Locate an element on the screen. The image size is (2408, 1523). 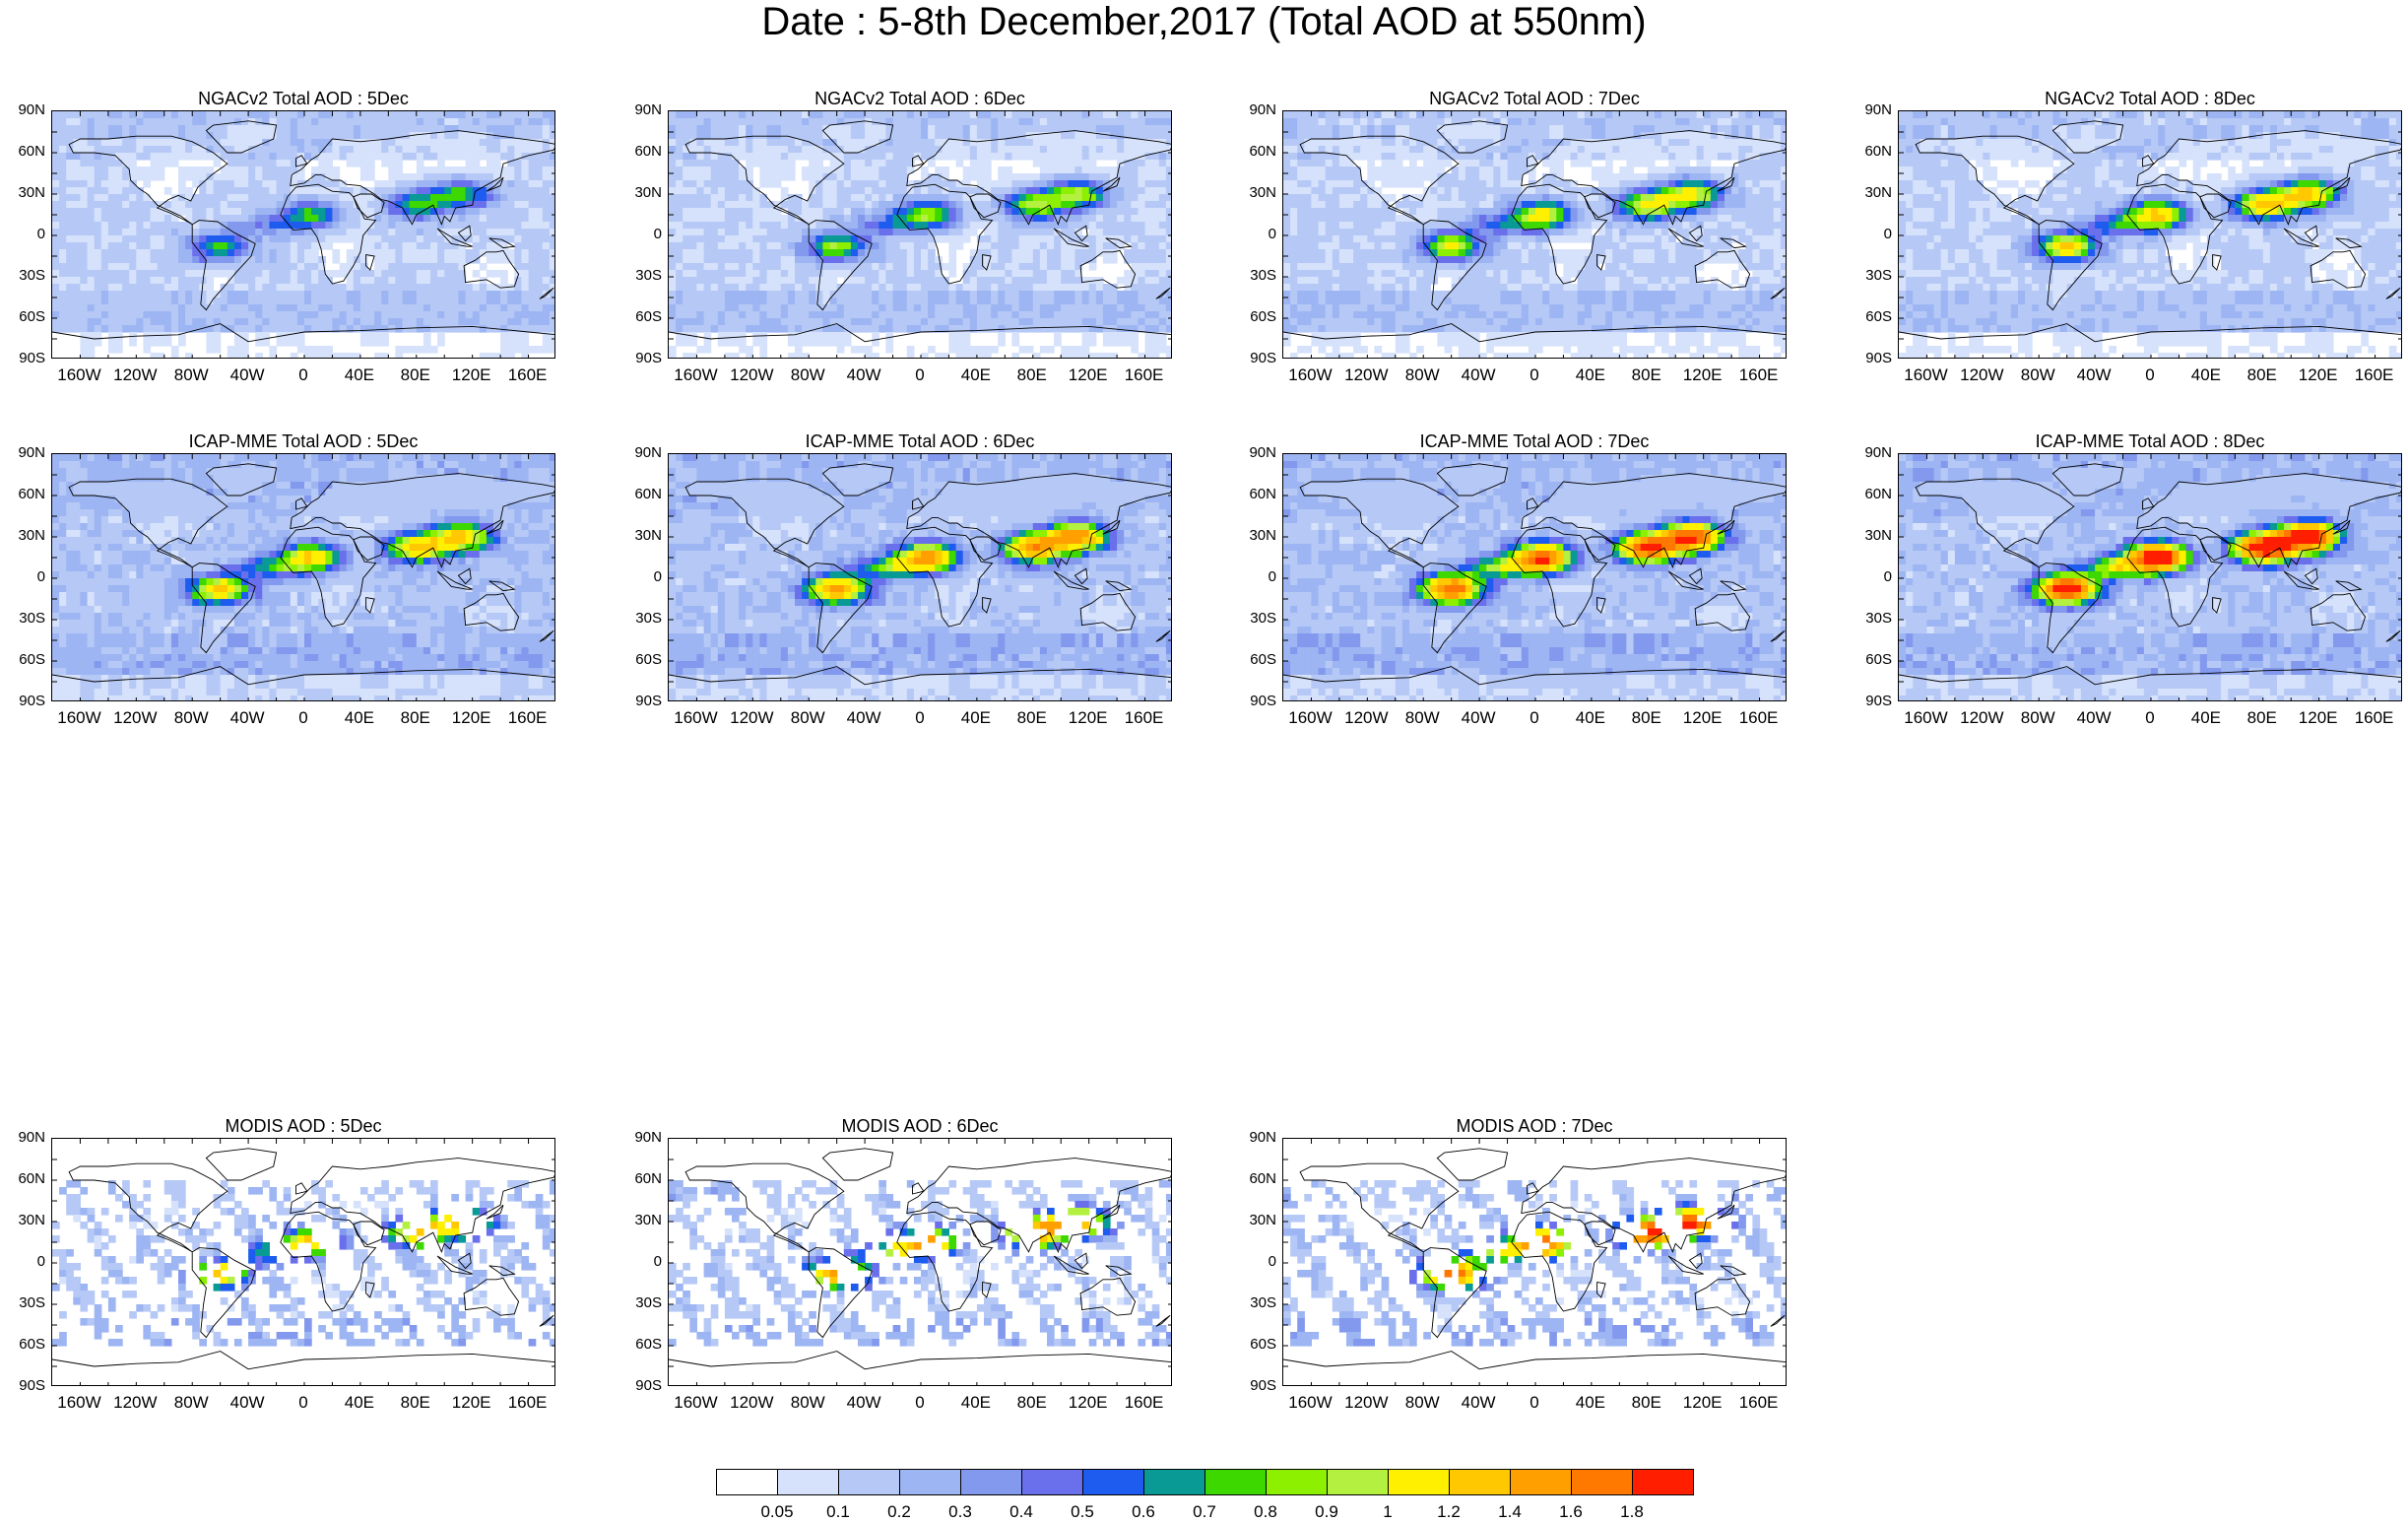
lat-tick-label: 60S is located at coordinates (642, 317).